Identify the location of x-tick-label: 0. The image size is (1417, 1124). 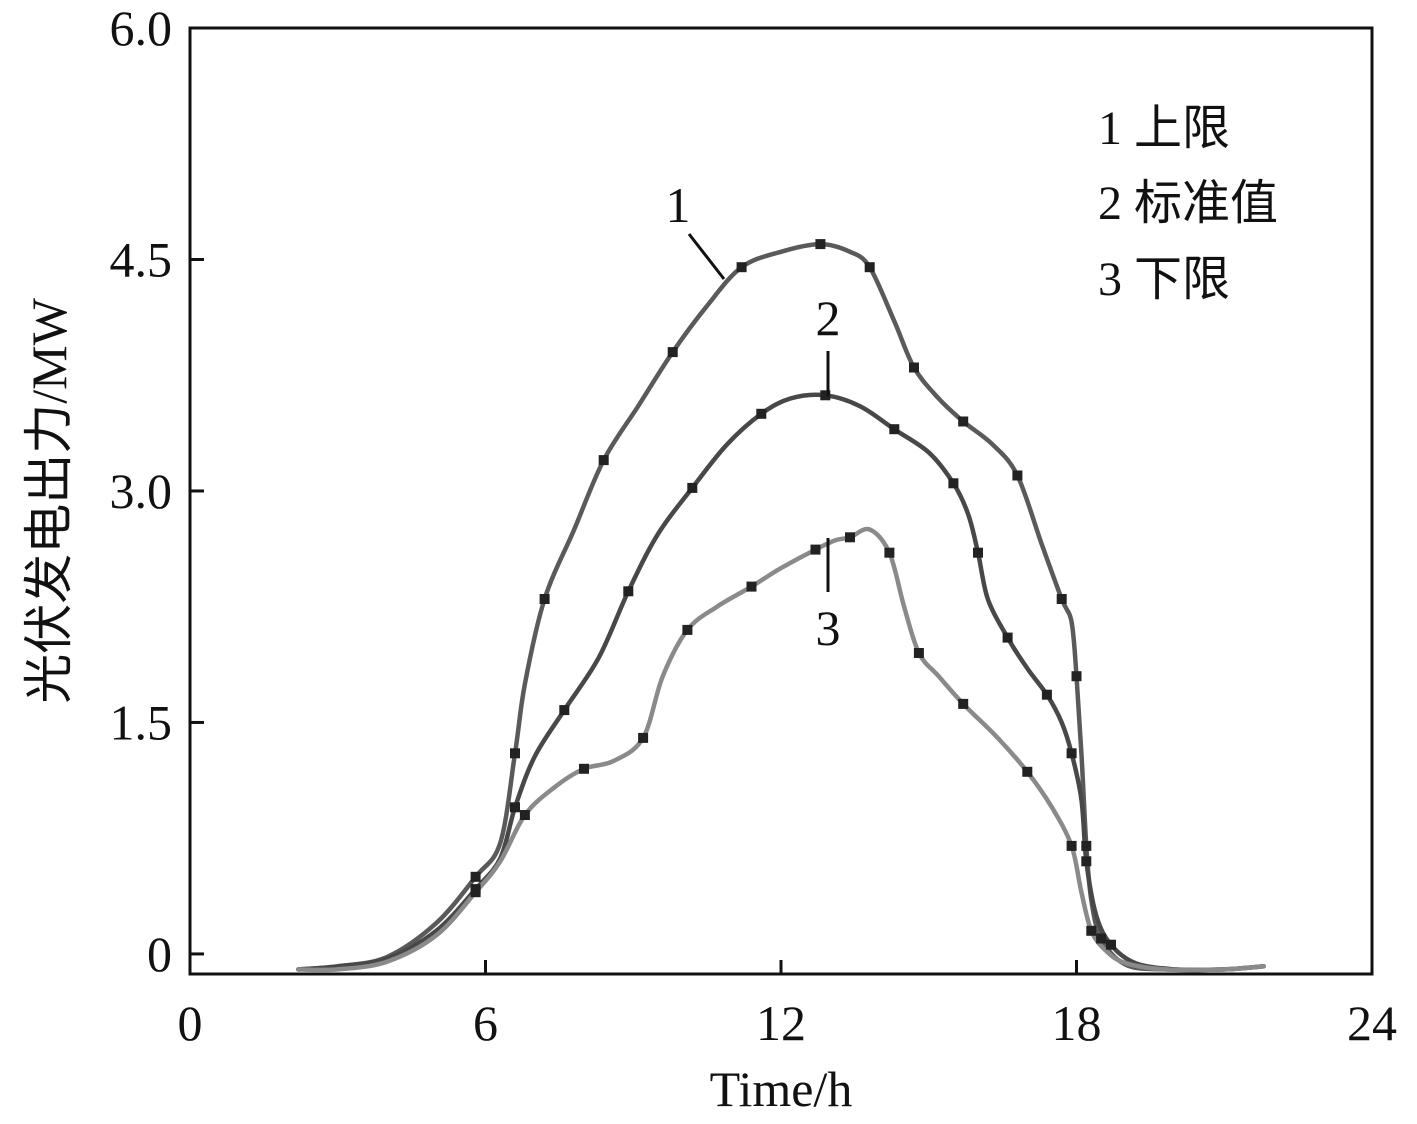
(190, 1023).